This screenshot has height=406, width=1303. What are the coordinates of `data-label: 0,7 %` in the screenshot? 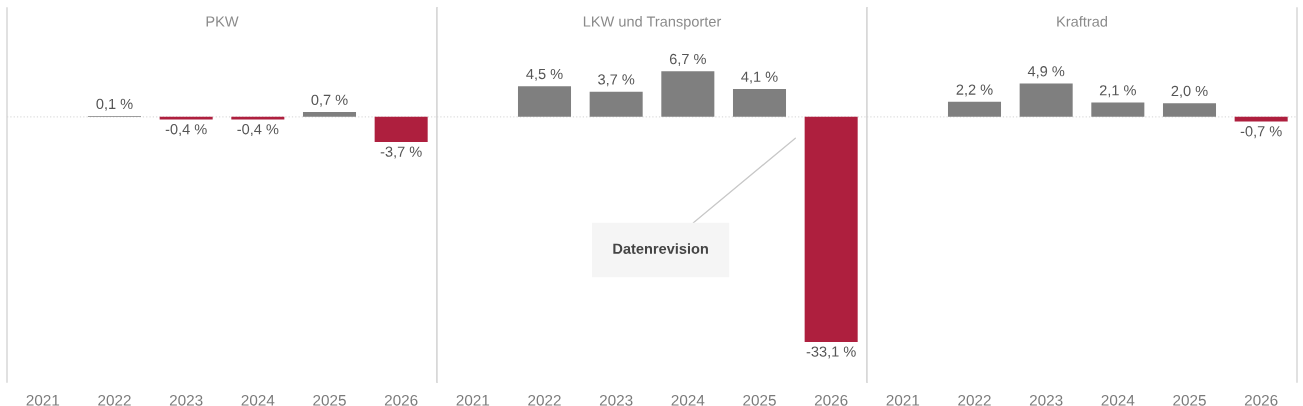 It's located at (329, 100).